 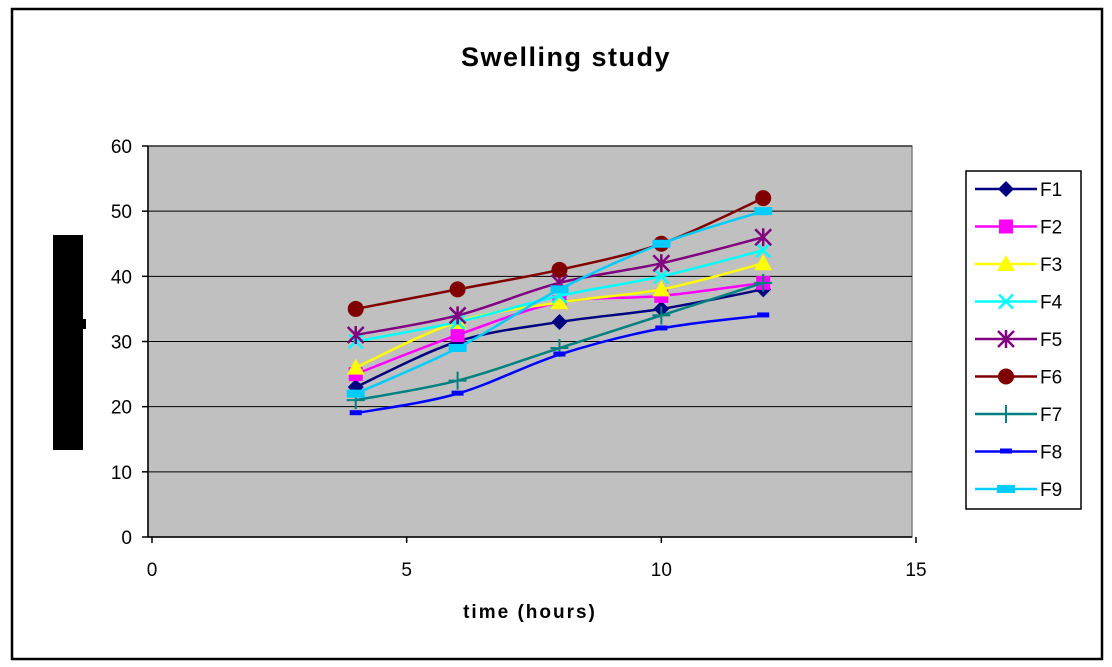 I want to click on x-tick-label: 5, so click(x=406, y=570).